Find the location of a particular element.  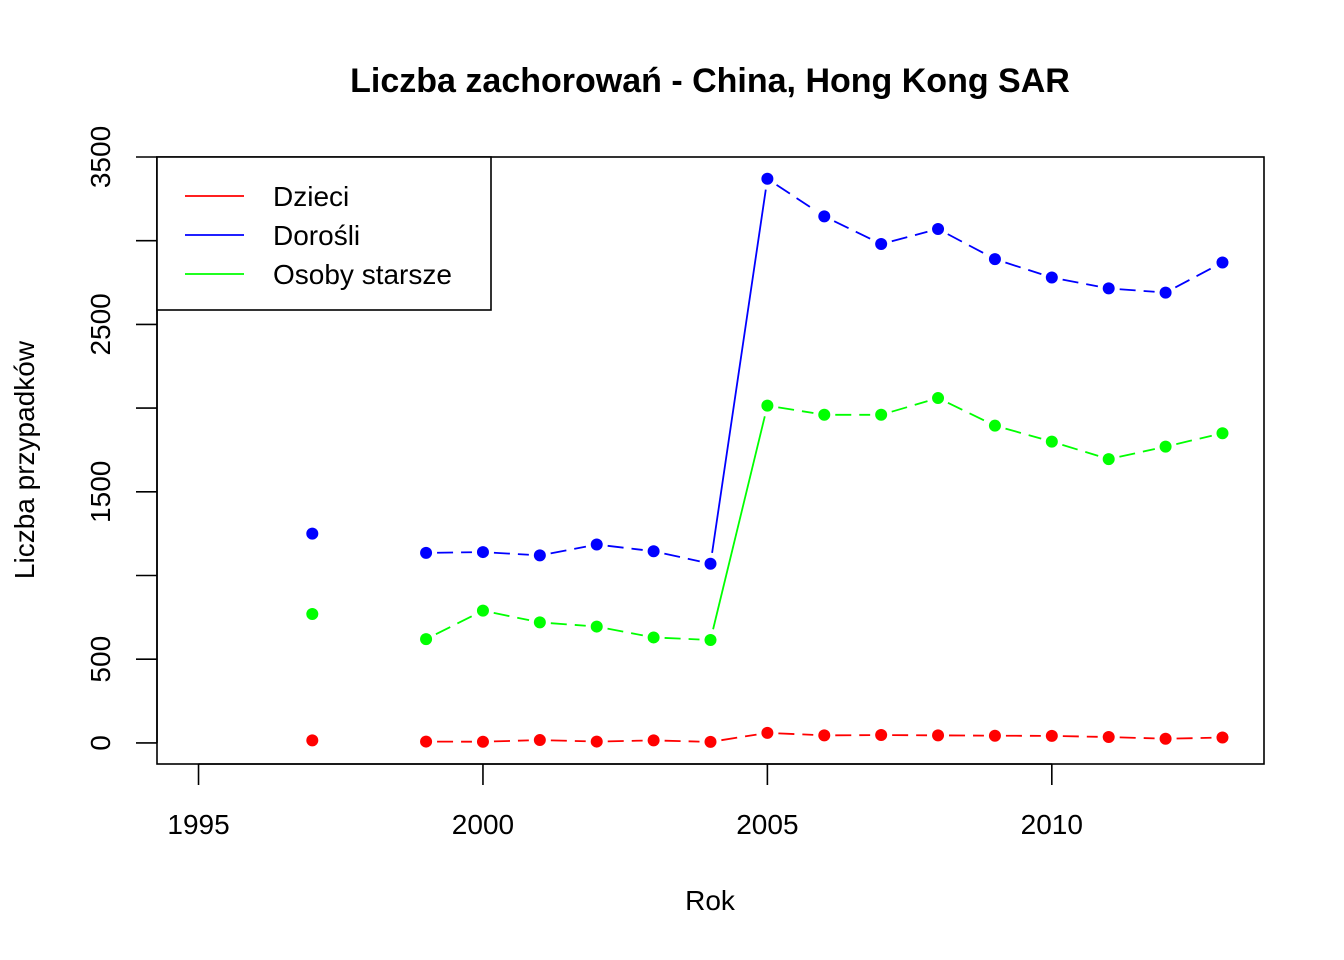

legend-label-dzieci: Dzieci is located at coordinates (311, 196).